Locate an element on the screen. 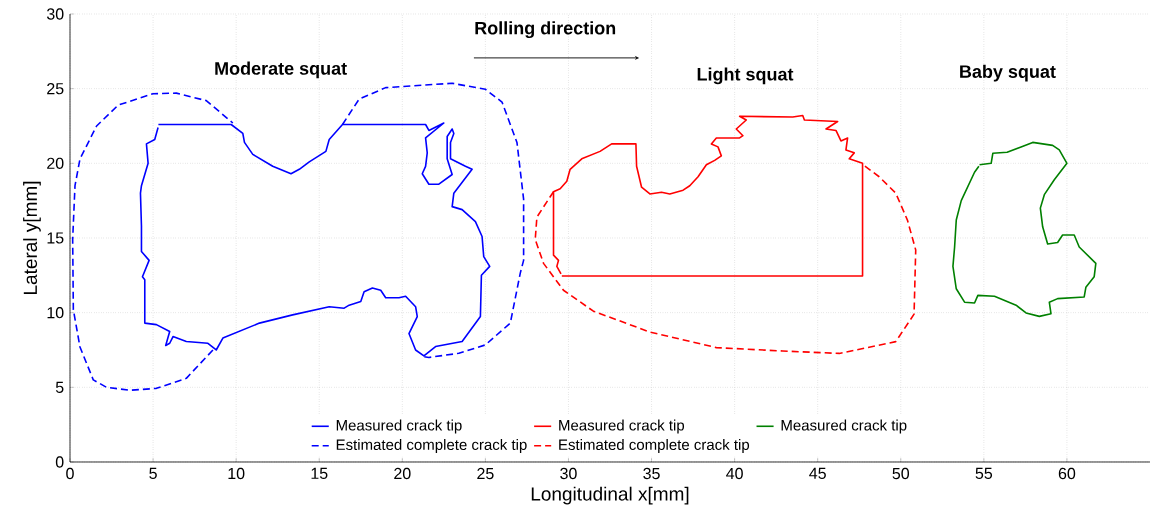  y-tick-label: 0 is located at coordinates (59, 462).